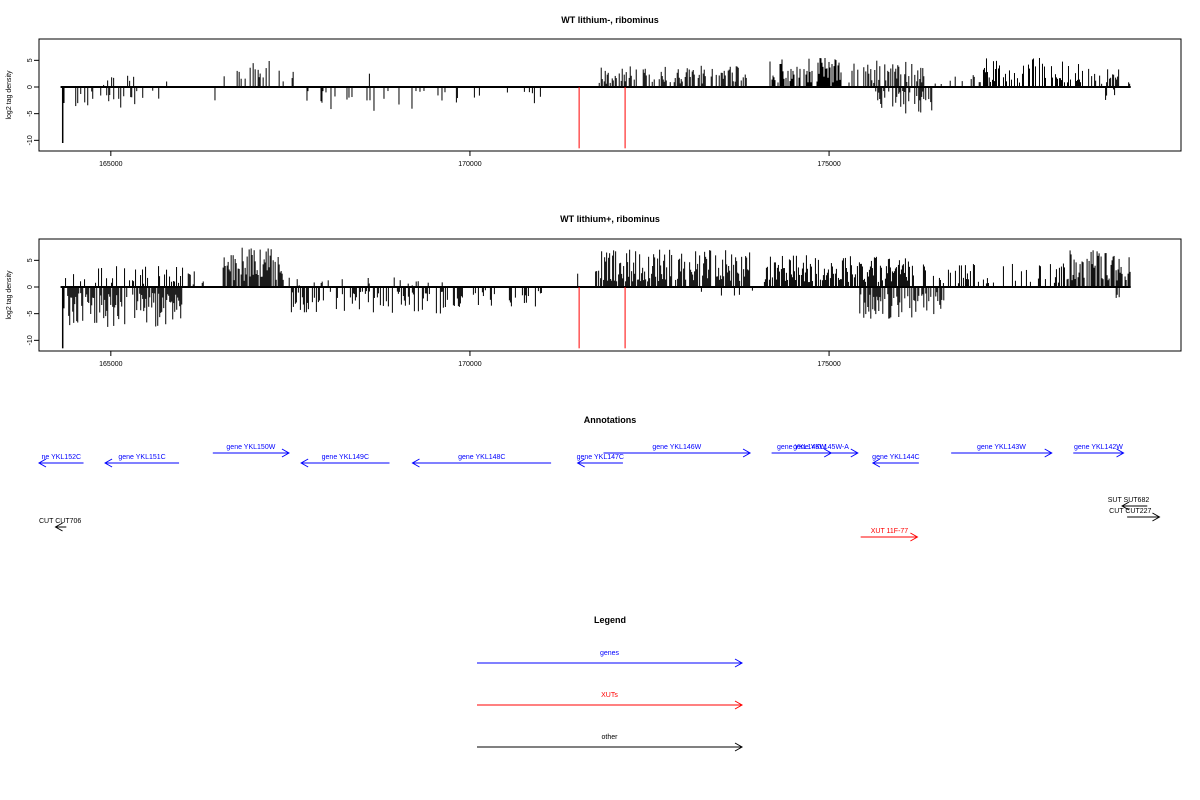 This screenshot has width=1200, height=800. What do you see at coordinates (610, 737) in the screenshot?
I see `legend-label: other` at bounding box center [610, 737].